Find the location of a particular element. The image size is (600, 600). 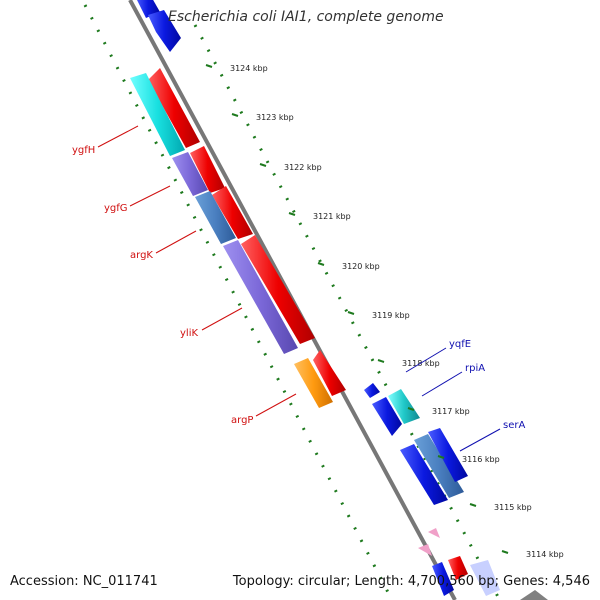

gene-yliK is located at coordinates (260, 297).